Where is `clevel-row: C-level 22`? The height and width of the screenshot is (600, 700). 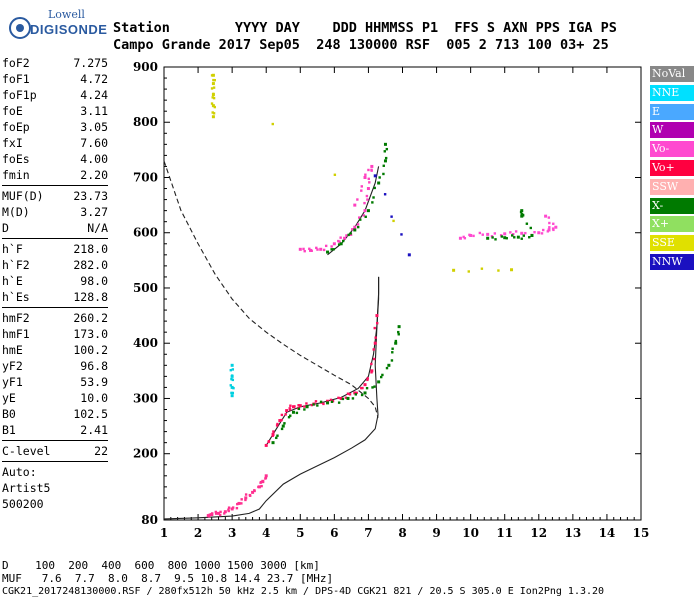 clevel-row: C-level 22 is located at coordinates (55, 451).